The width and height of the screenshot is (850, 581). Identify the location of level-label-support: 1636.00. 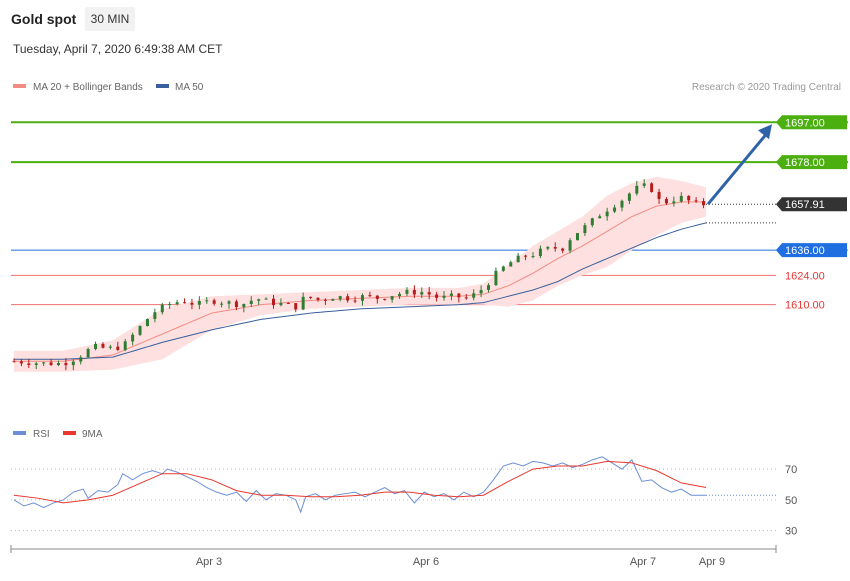
(805, 251).